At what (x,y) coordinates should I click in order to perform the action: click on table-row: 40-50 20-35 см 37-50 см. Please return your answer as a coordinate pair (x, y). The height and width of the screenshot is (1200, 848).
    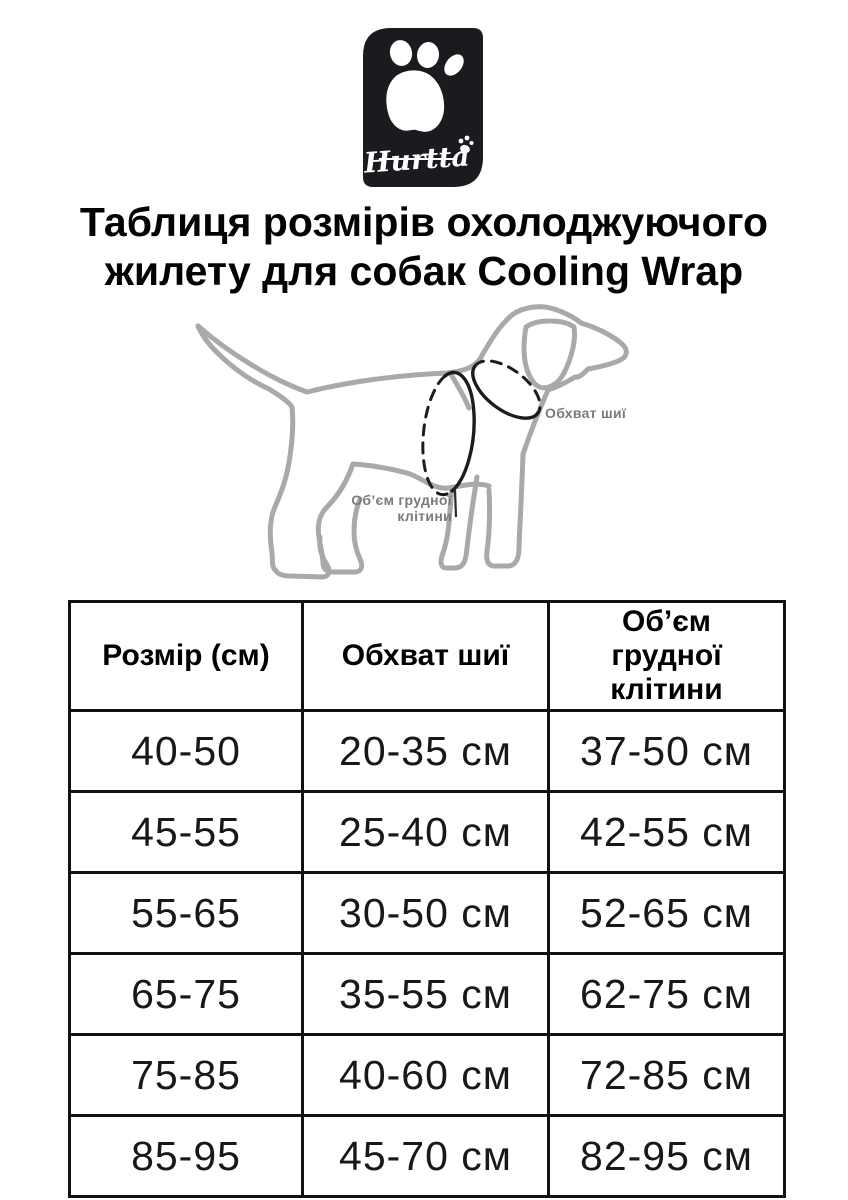
    Looking at the image, I should click on (427, 751).